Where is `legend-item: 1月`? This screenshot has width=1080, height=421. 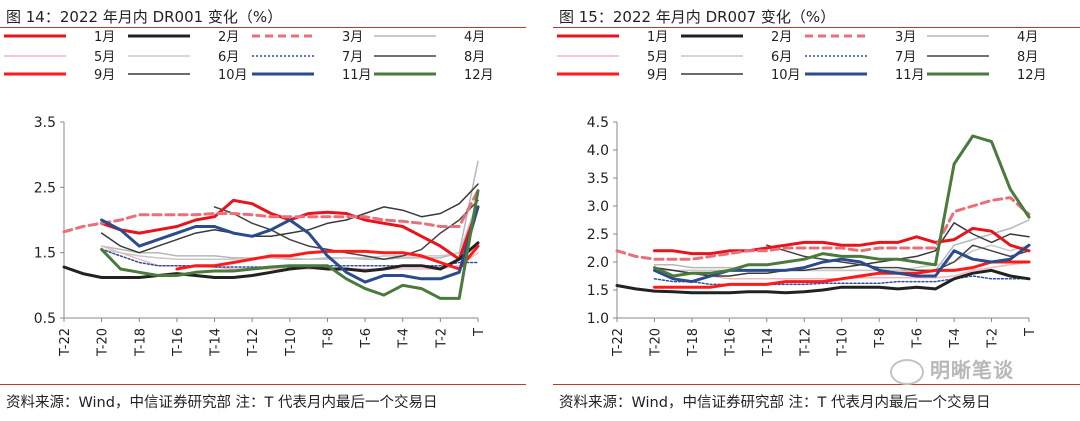
legend-item: 1月 is located at coordinates (612, 37).